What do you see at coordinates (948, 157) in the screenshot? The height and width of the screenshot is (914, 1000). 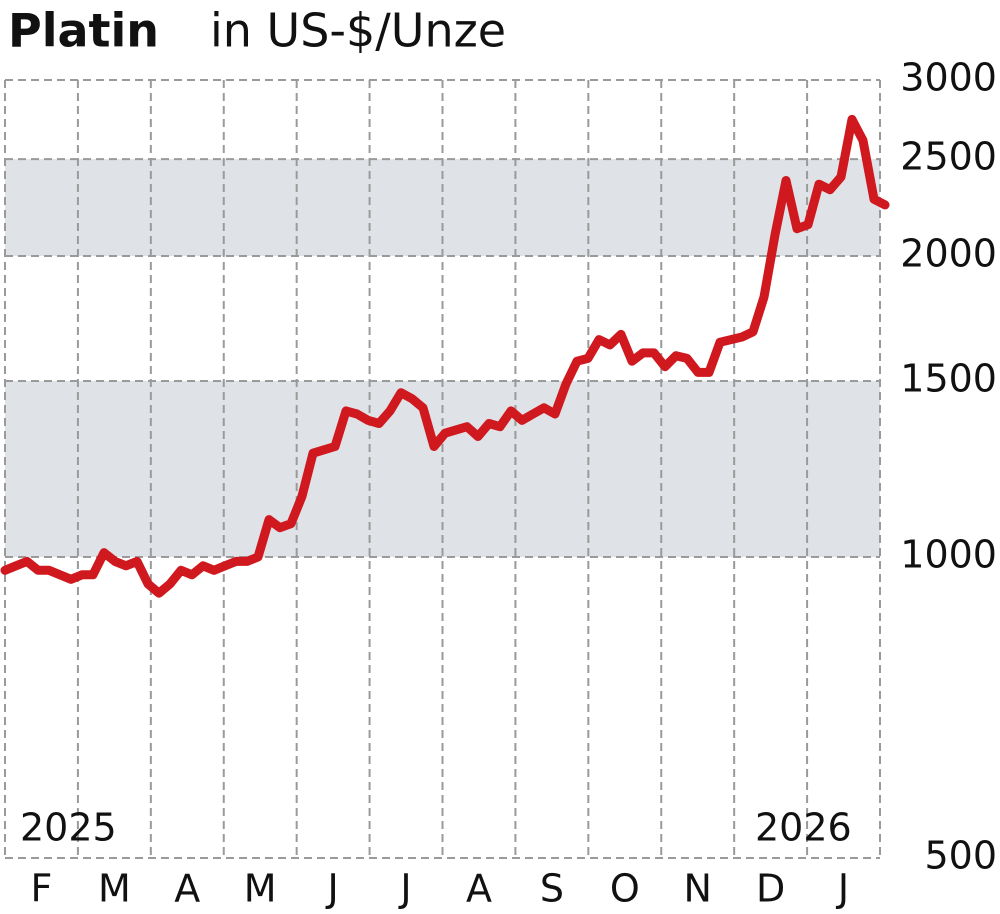 I see `y-tick-label: 2500` at bounding box center [948, 157].